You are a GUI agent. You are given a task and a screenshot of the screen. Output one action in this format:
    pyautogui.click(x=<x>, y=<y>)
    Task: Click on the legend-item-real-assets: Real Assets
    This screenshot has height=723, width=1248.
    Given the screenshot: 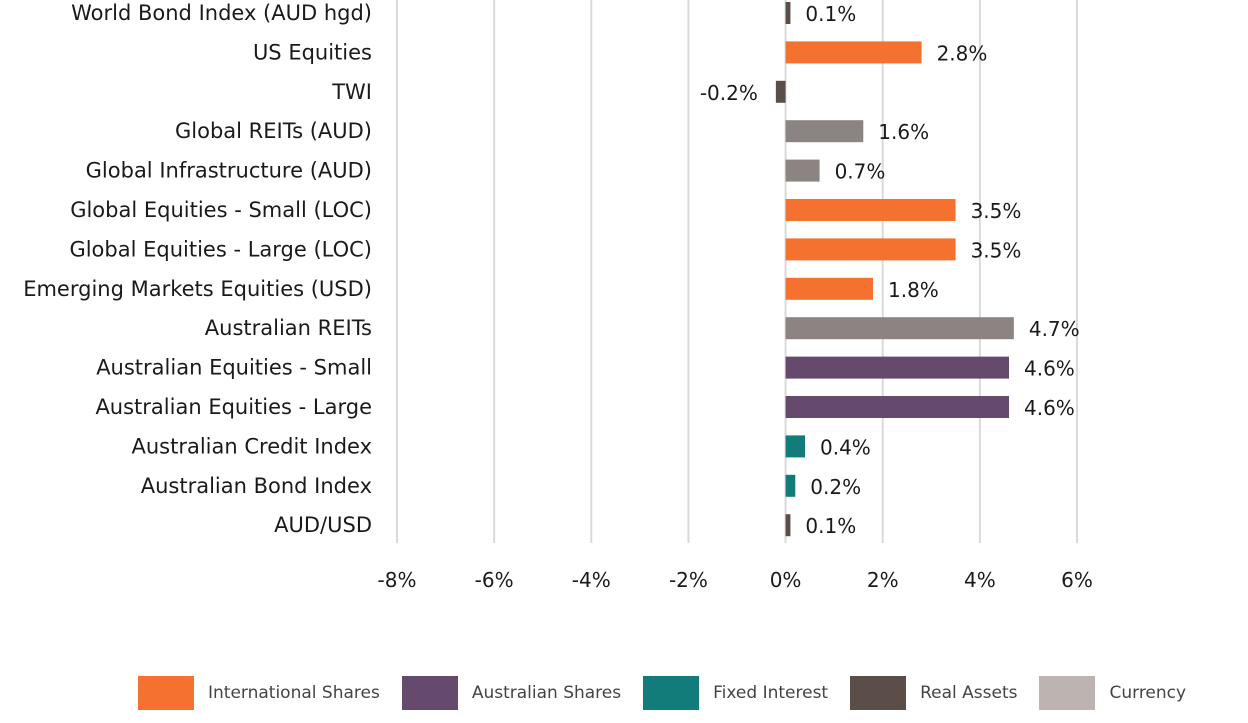 What is the action you would take?
    pyautogui.click(x=933, y=693)
    